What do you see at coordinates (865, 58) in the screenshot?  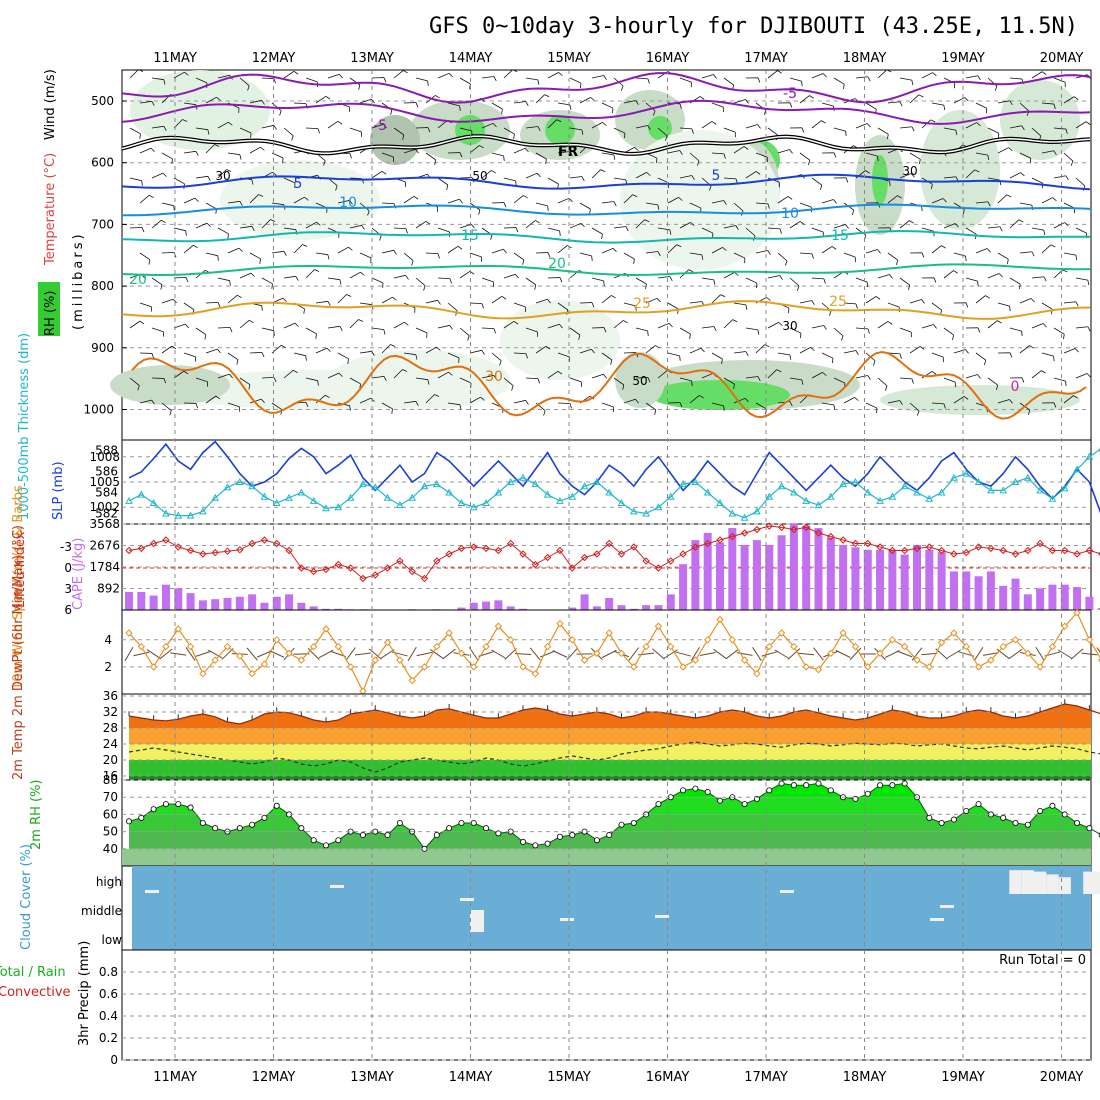 I see `date-label-top: 18MAY` at bounding box center [865, 58].